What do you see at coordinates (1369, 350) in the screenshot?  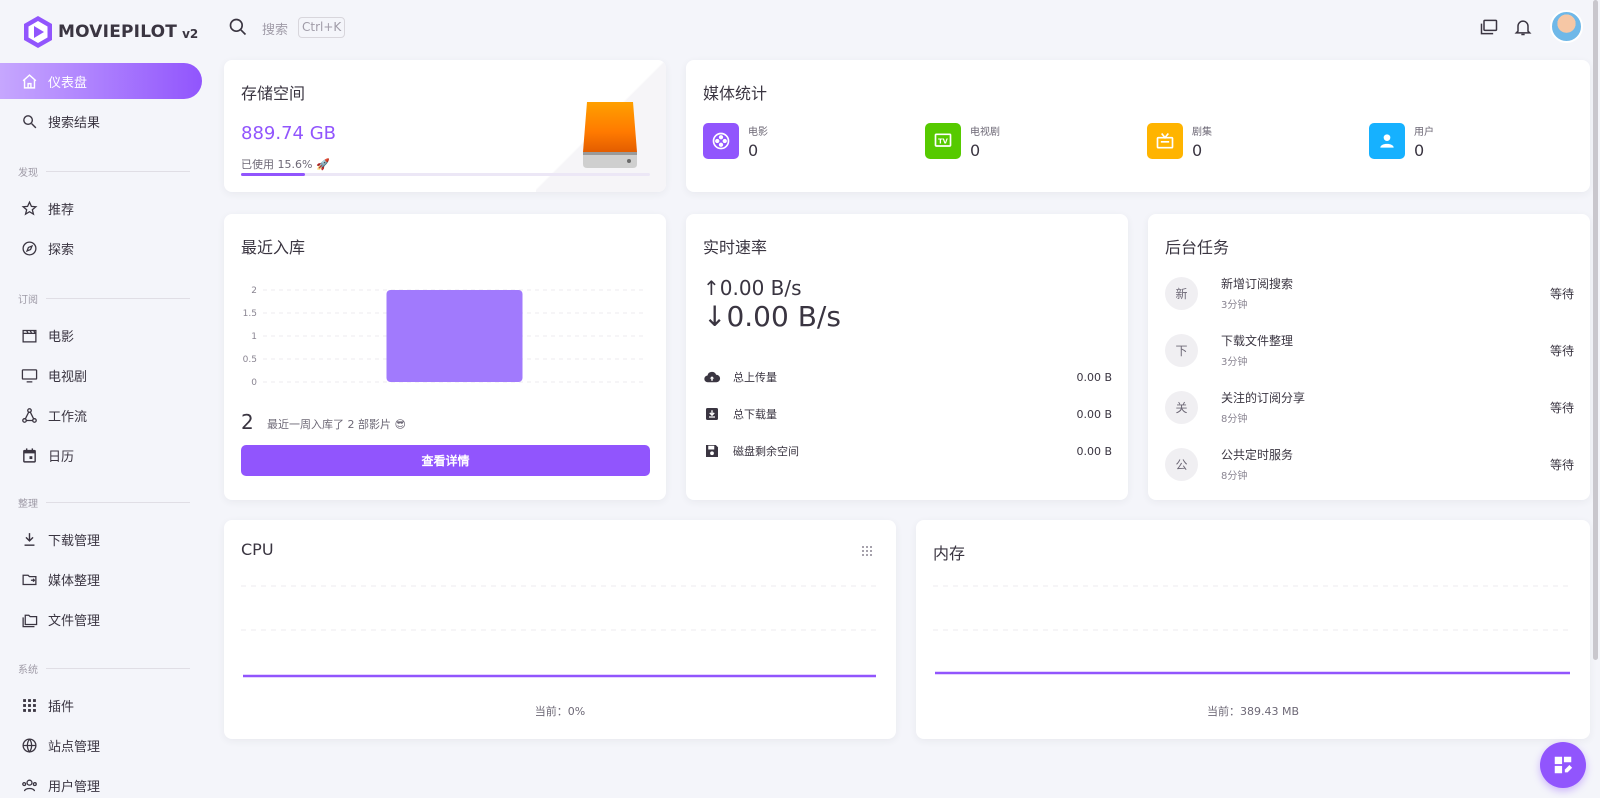 I see `task-item: 下 下载文件整理 3分钟 等待` at bounding box center [1369, 350].